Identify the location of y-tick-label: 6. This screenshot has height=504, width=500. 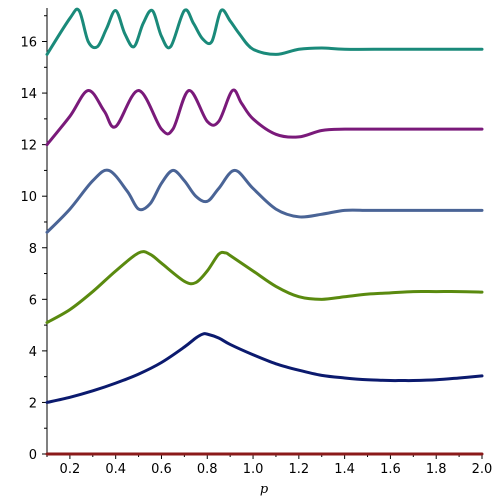
(33, 300).